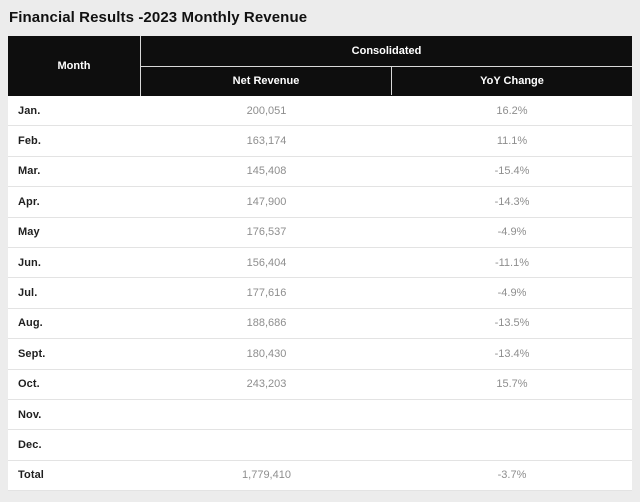  Describe the element at coordinates (512, 171) in the screenshot. I see `yoy-change-cell: -15.4%` at that location.